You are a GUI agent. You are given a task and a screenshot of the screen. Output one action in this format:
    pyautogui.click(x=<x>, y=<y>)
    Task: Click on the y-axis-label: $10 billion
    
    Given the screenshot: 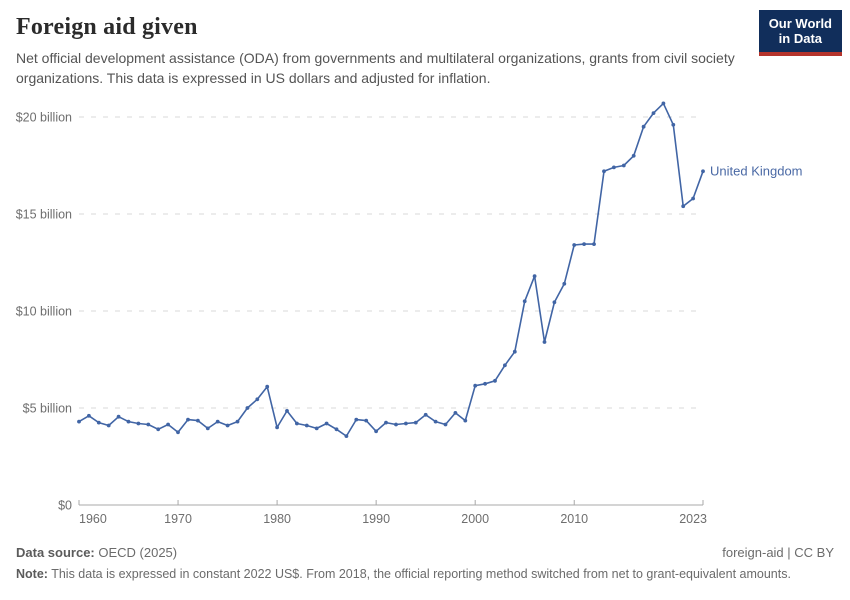 What is the action you would take?
    pyautogui.click(x=44, y=312)
    